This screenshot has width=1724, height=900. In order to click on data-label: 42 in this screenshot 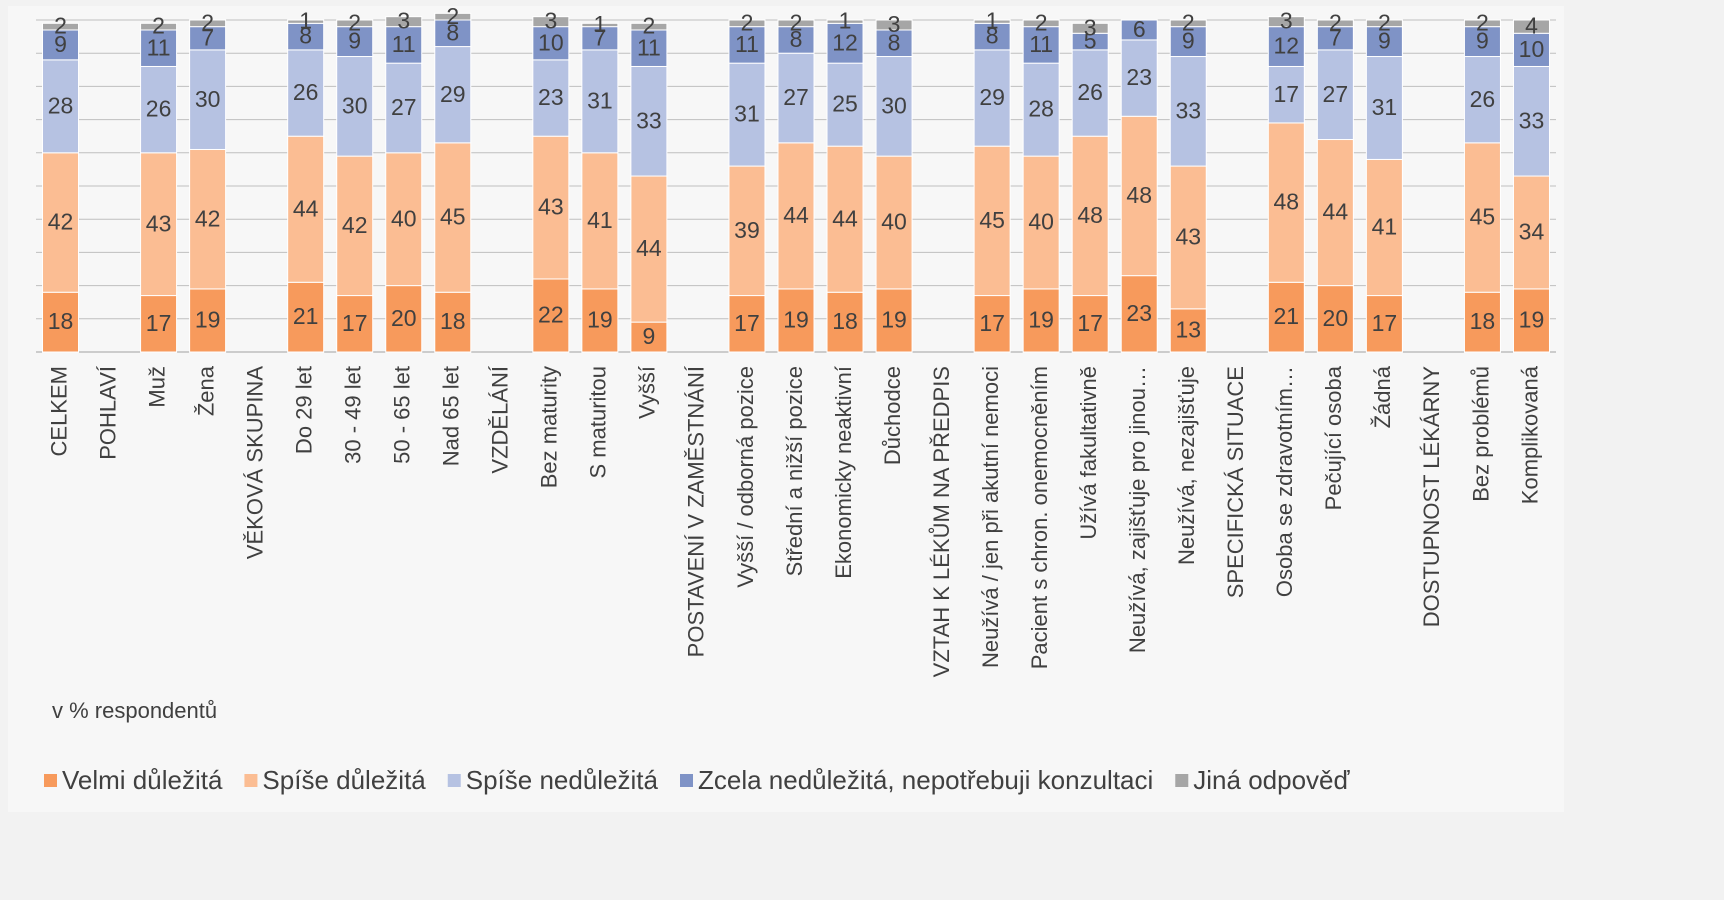, I will do `click(208, 218)`.